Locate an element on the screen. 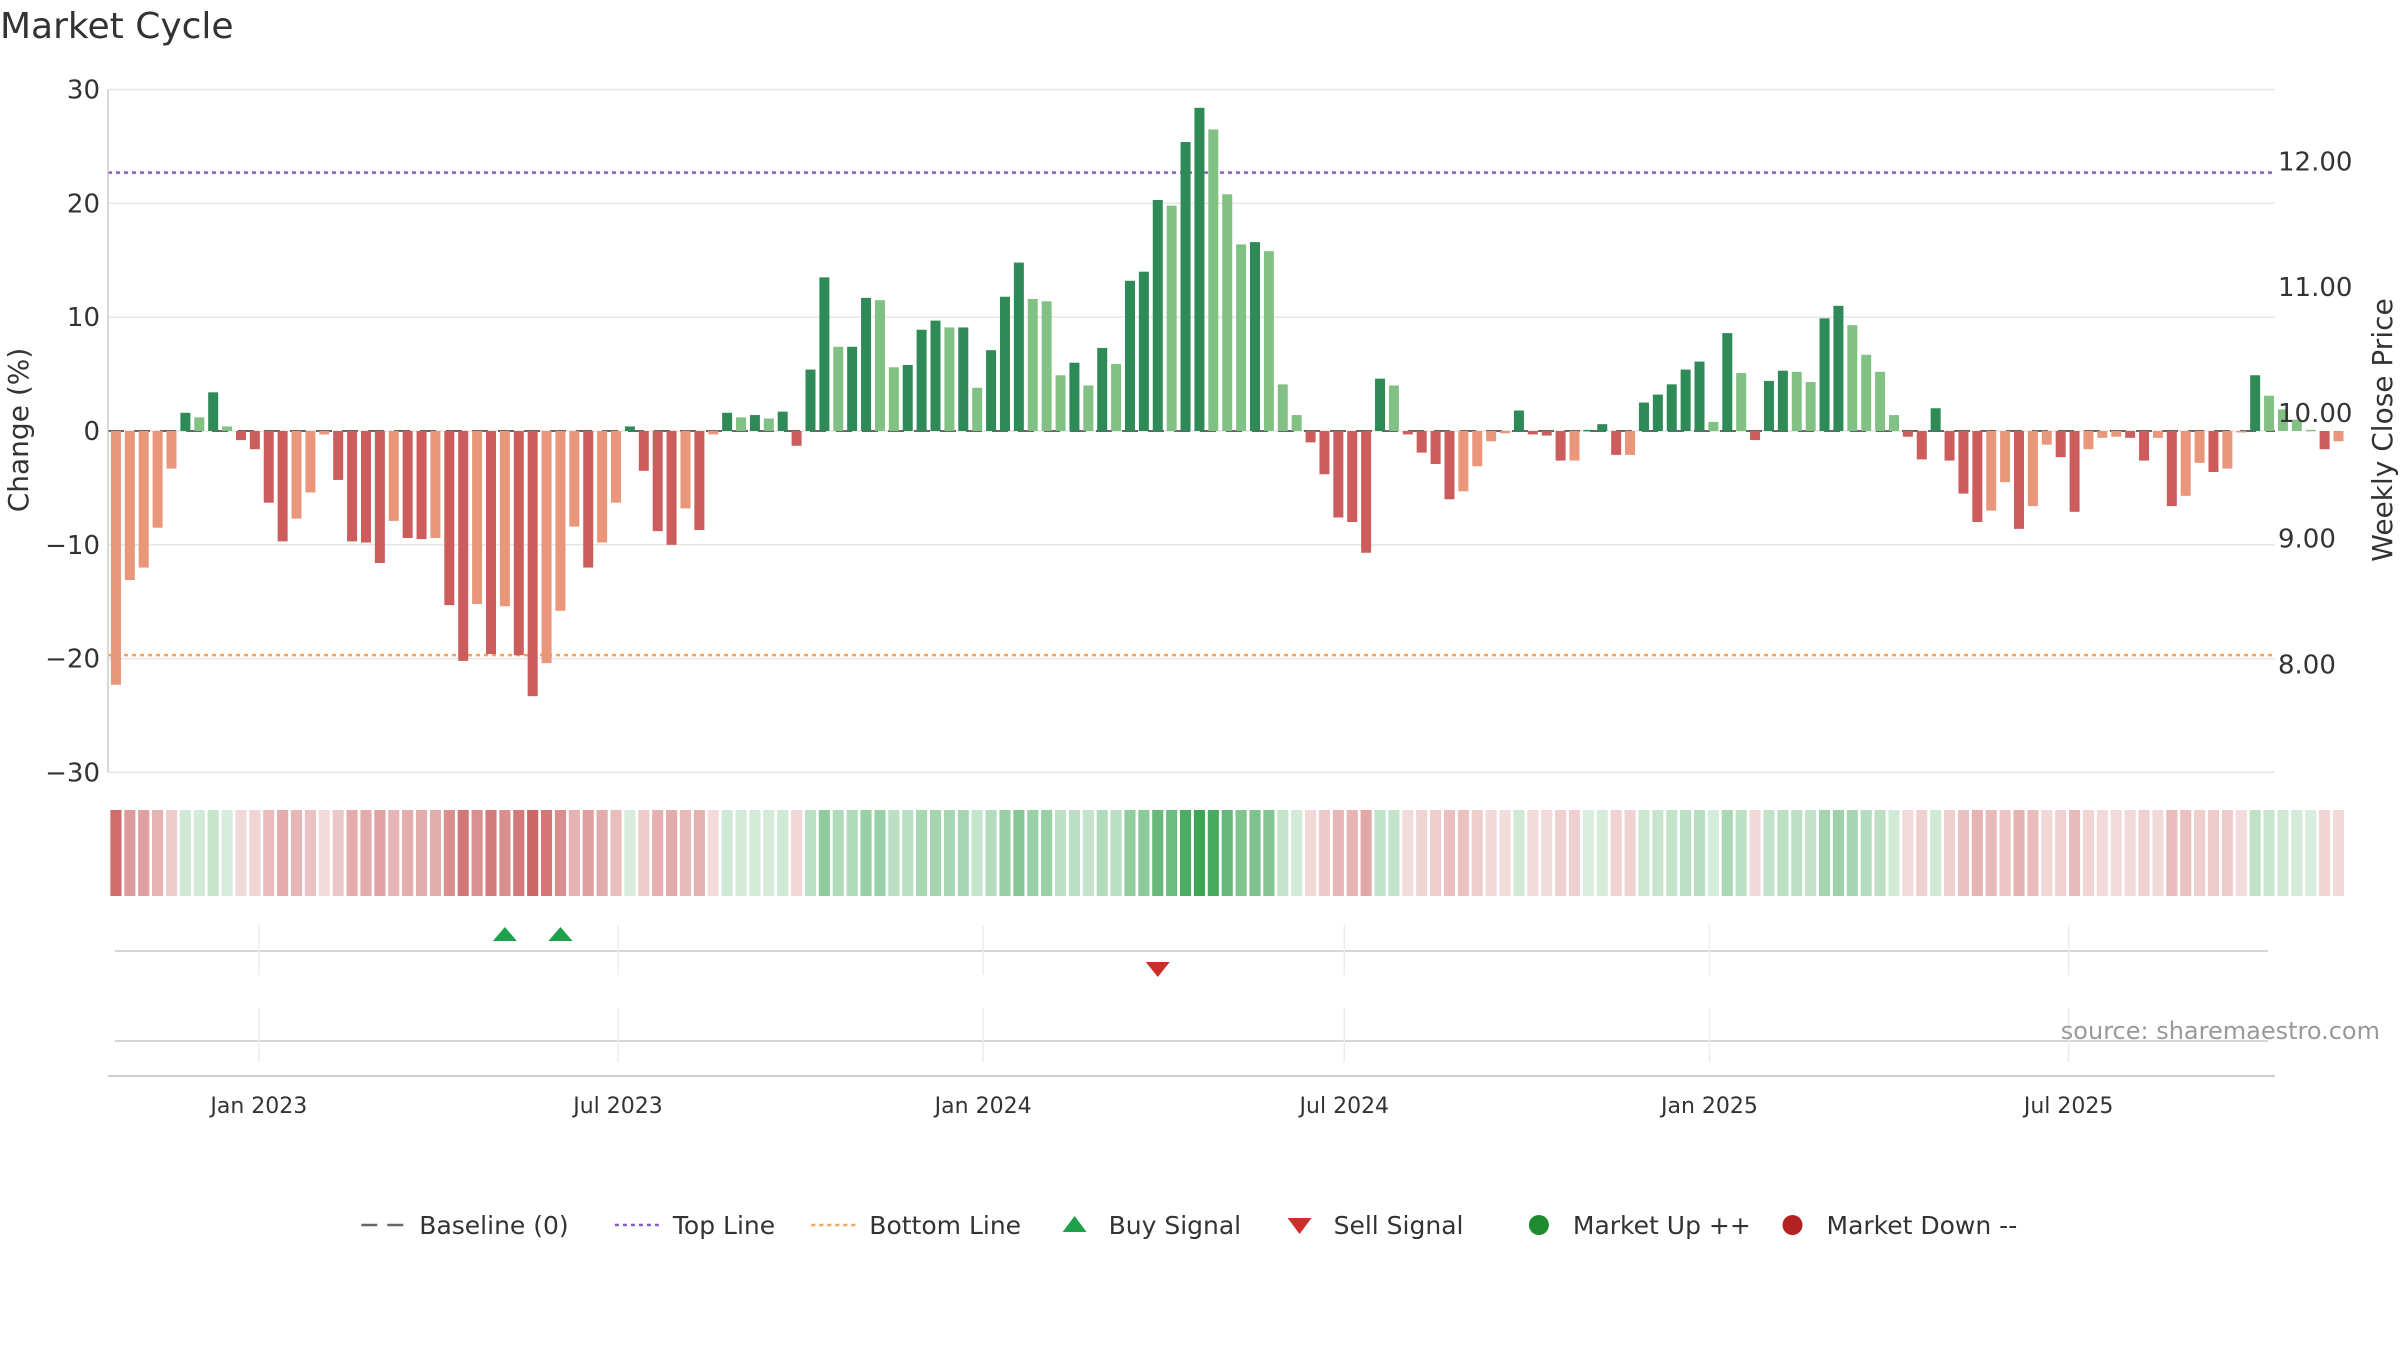 This screenshot has height=1350, width=2400. legend-label: Bottom Line is located at coordinates (945, 1225).